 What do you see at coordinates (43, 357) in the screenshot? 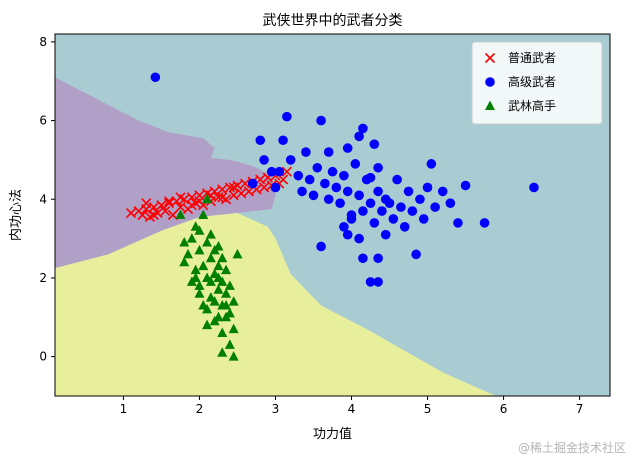
I see `y-tick-label: 0` at bounding box center [43, 357].